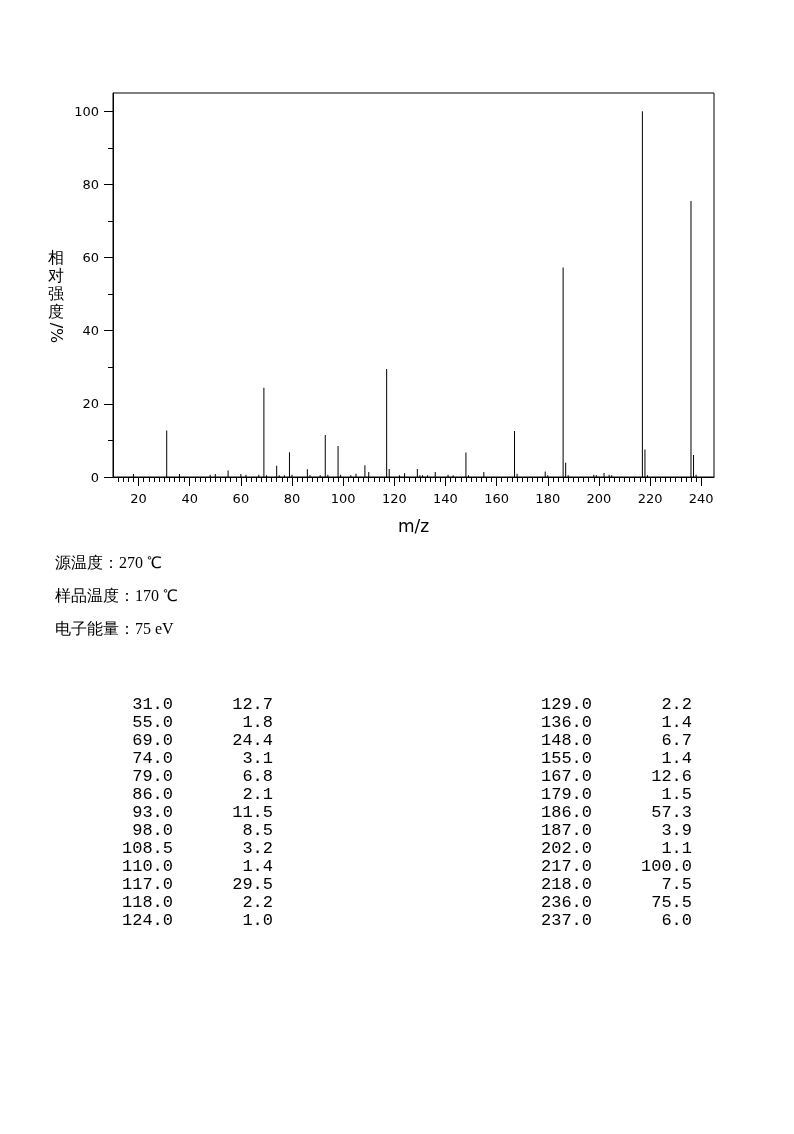  What do you see at coordinates (671, 902) in the screenshot?
I see `text: 75.5` at bounding box center [671, 902].